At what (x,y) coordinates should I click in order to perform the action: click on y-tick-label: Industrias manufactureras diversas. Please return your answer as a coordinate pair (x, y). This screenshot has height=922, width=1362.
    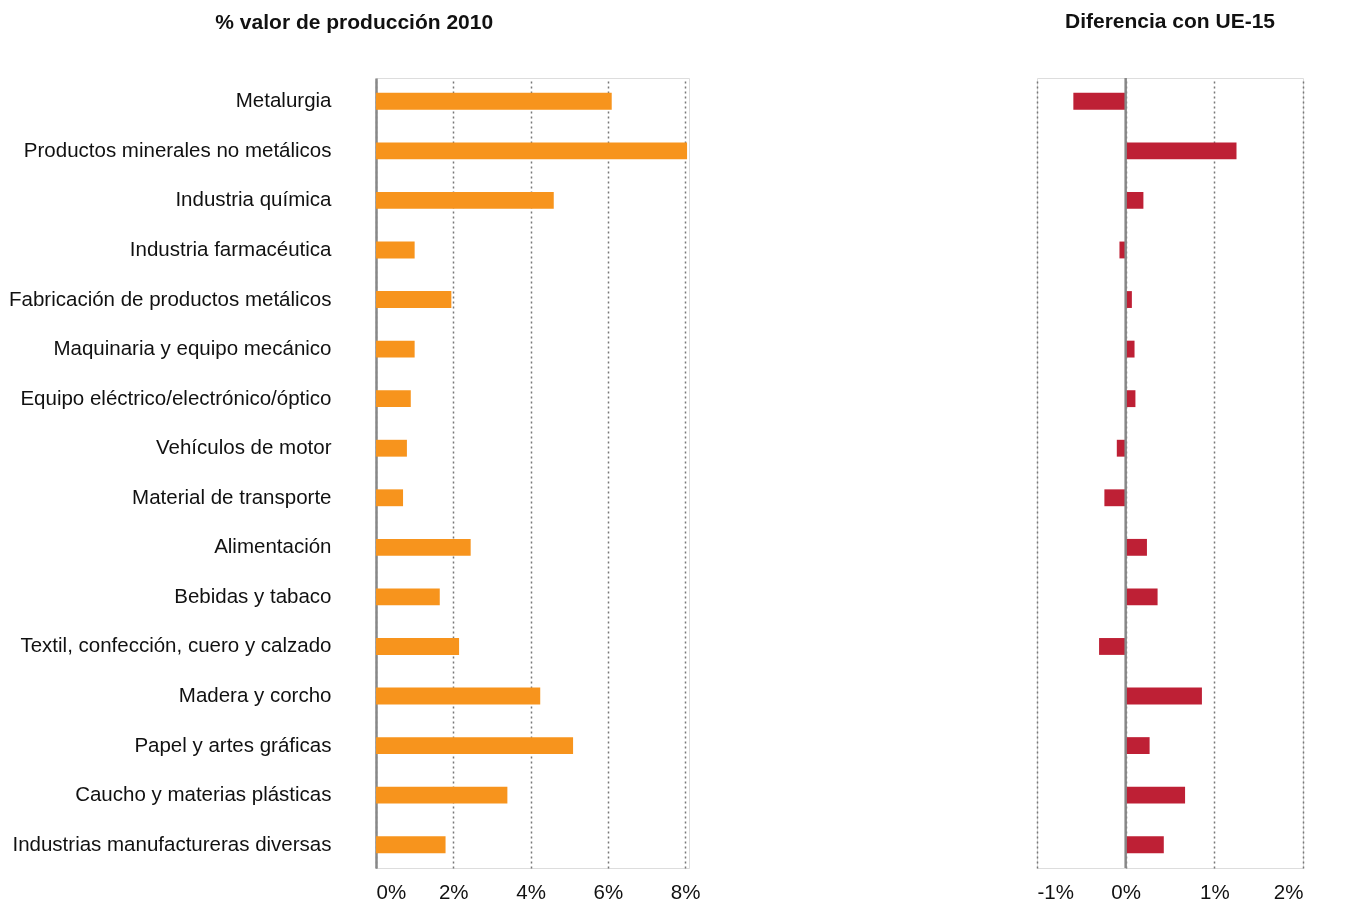
    Looking at the image, I should click on (172, 843).